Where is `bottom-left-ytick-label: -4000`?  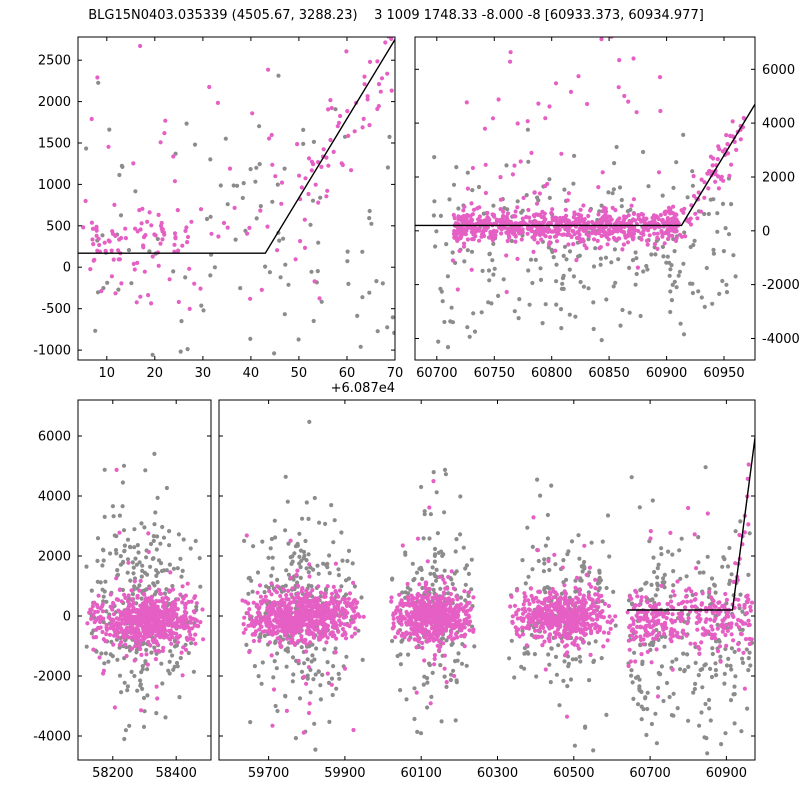
bottom-left-ytick-label: -4000 is located at coordinates (52, 737).